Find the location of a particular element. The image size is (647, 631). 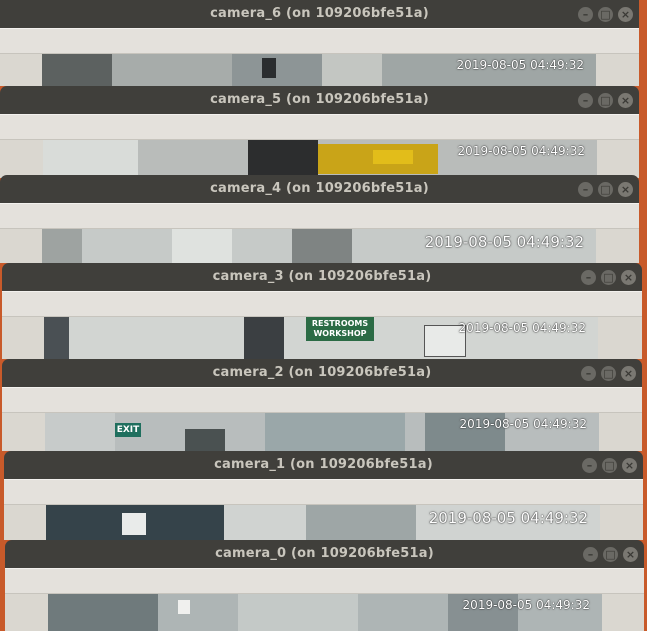

titlebar: camera_3 (on 109206bfe51a) – □ × is located at coordinates (322, 277).